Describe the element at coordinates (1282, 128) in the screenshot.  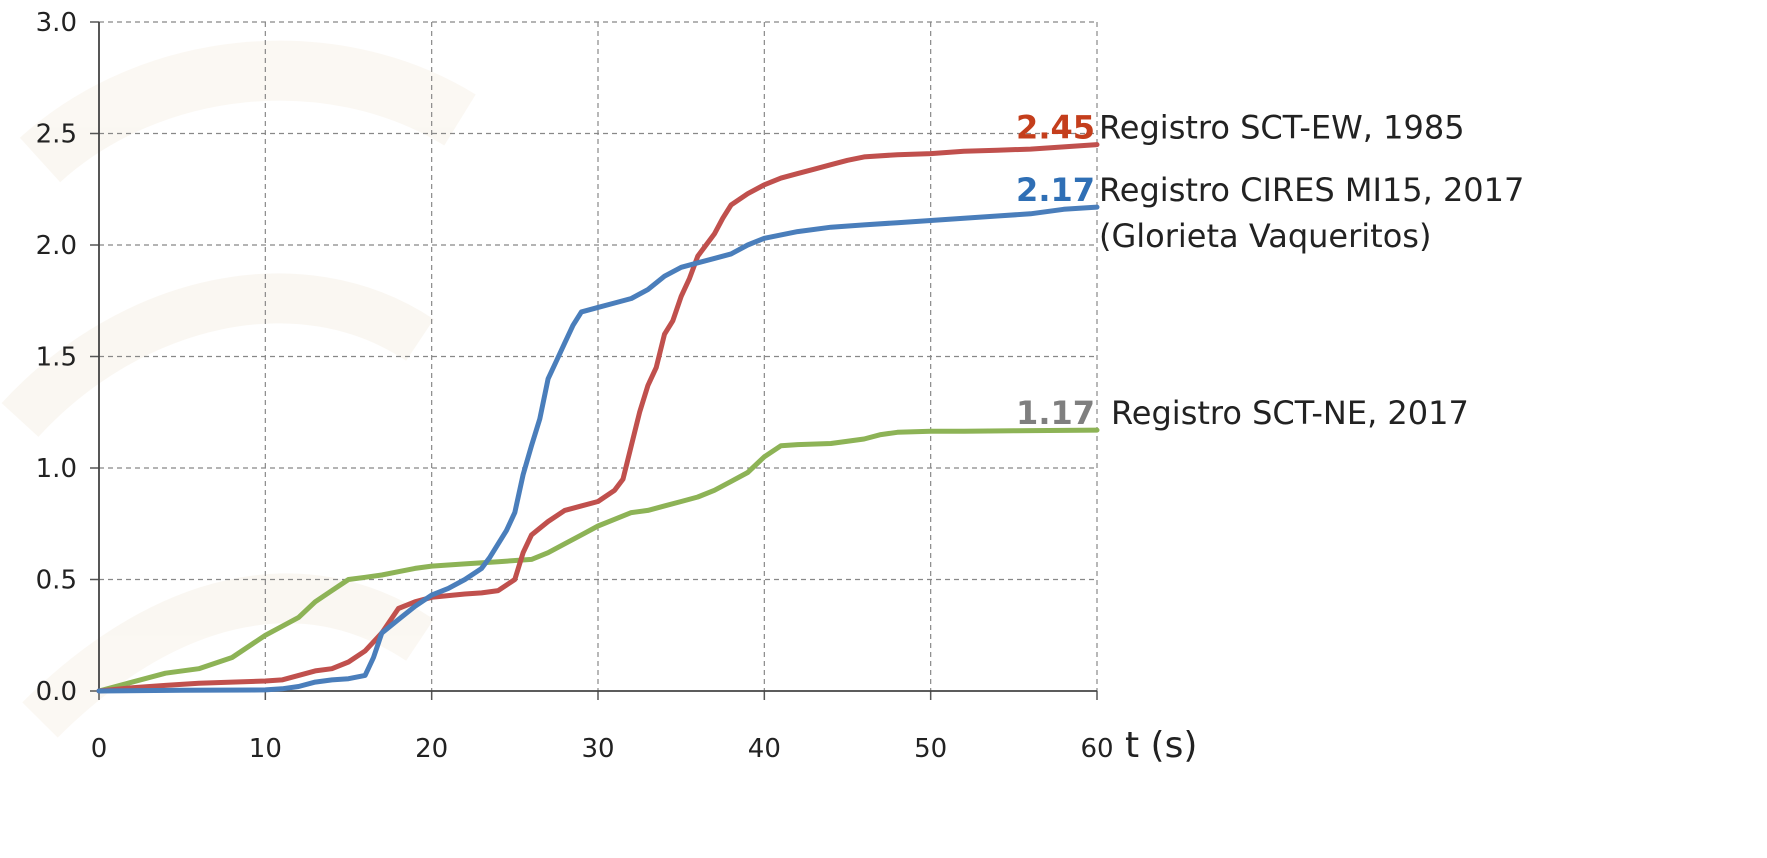
I see `series-name-label-0: Registro SCT-EW, 1985` at that location.